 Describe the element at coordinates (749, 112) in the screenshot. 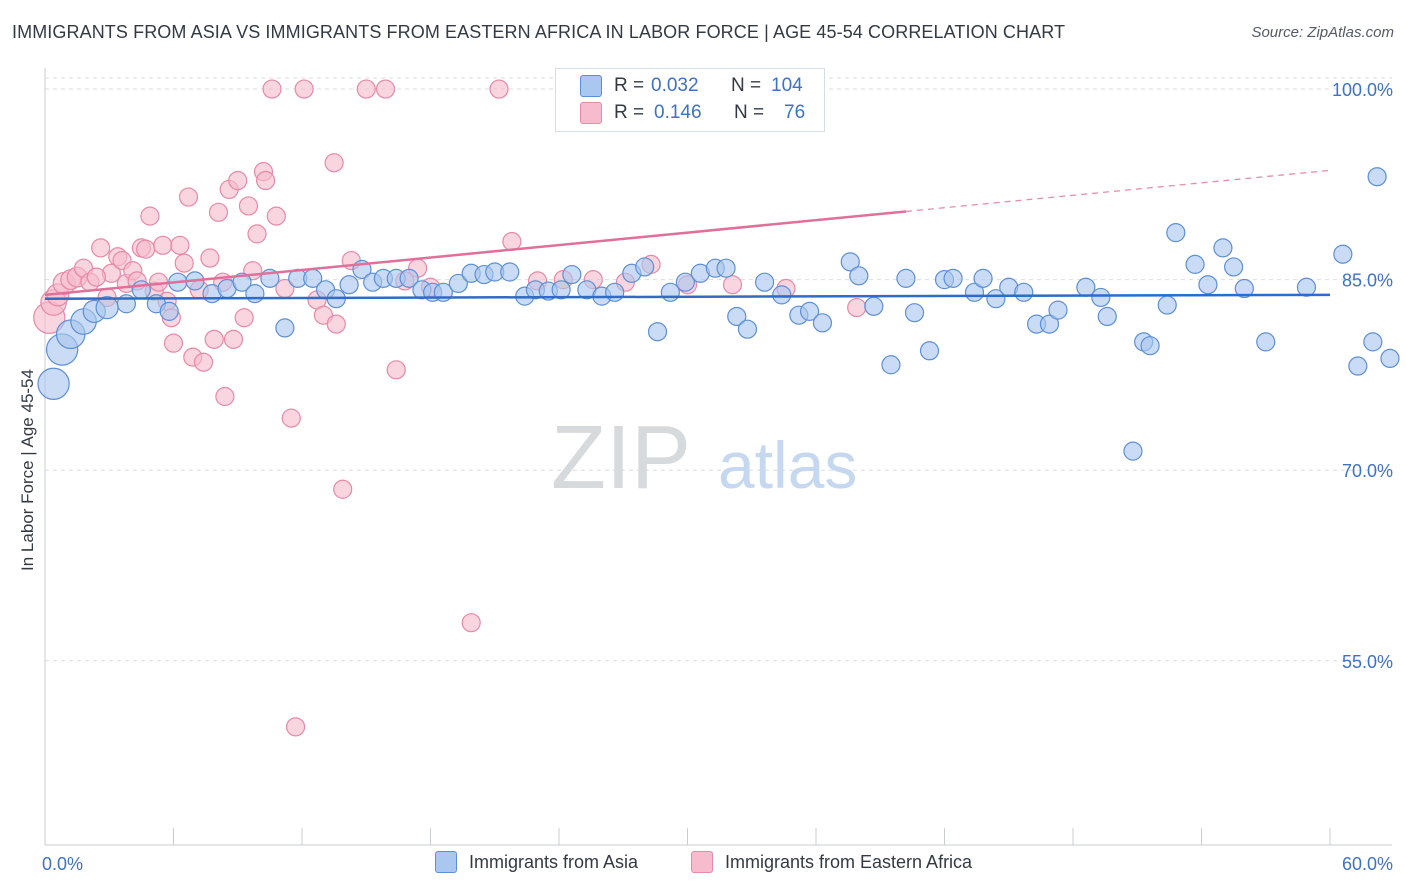

I see `legend-n-label-africa: N =` at that location.